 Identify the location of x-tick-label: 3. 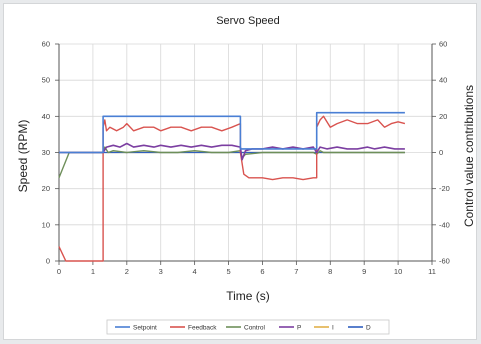
(161, 271).